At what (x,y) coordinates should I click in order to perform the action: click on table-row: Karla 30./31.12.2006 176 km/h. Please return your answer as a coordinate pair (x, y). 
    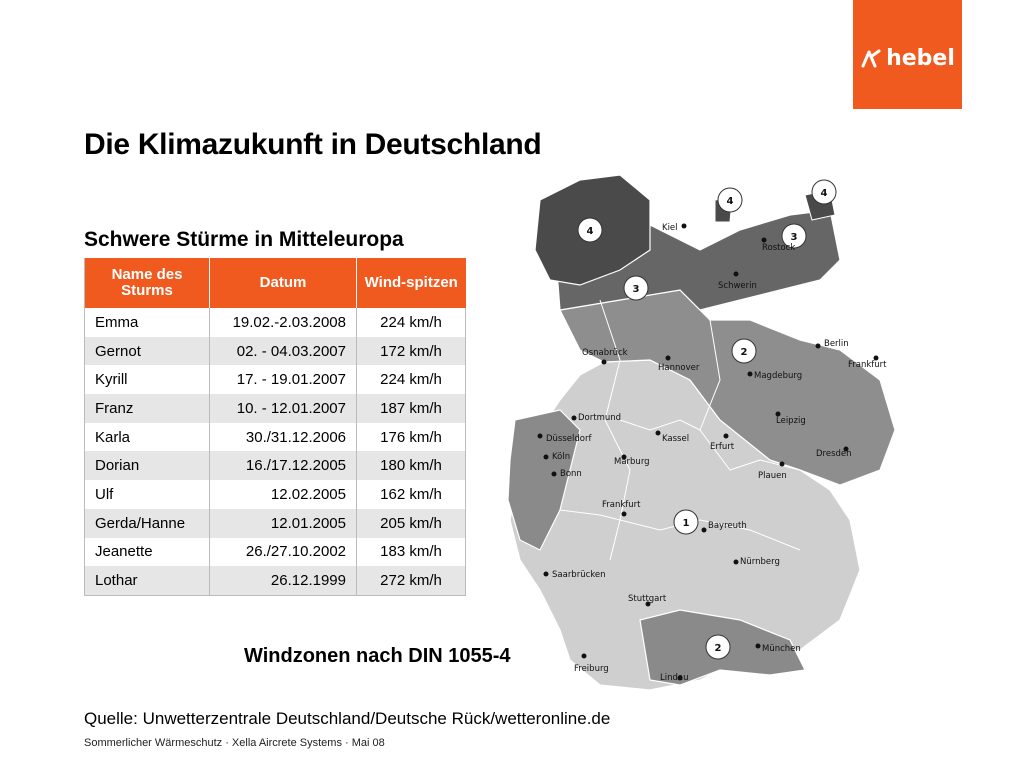
    Looking at the image, I should click on (275, 437).